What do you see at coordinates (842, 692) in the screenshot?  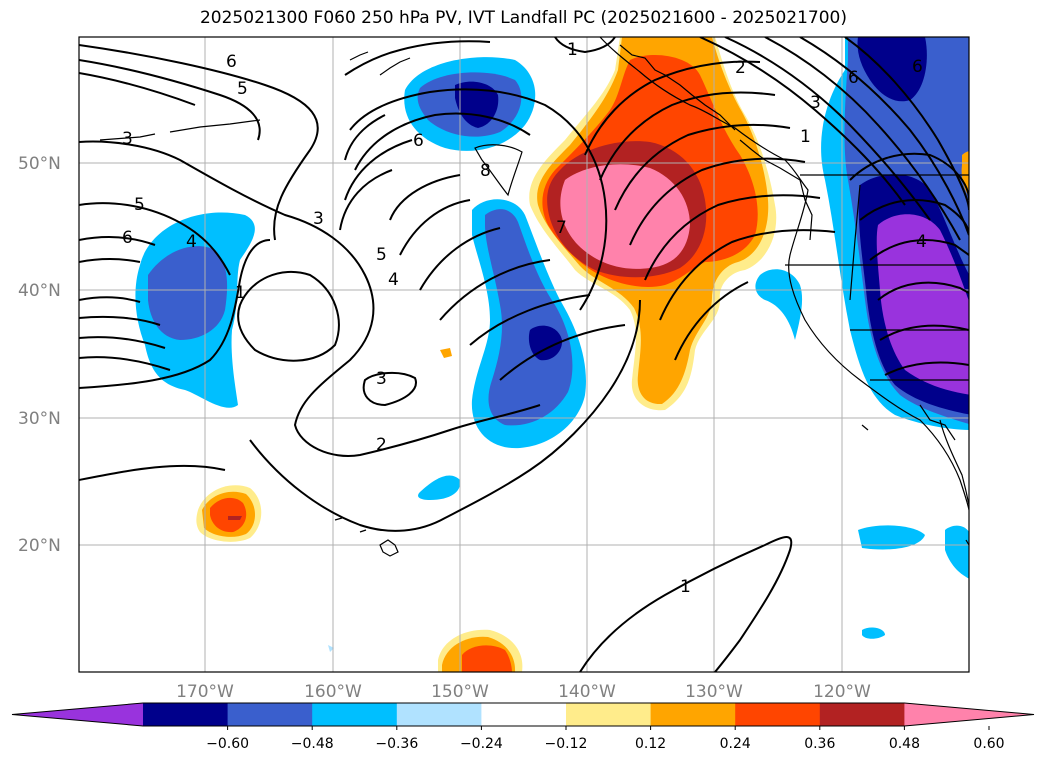 I see `longitude-label: 120°W` at bounding box center [842, 692].